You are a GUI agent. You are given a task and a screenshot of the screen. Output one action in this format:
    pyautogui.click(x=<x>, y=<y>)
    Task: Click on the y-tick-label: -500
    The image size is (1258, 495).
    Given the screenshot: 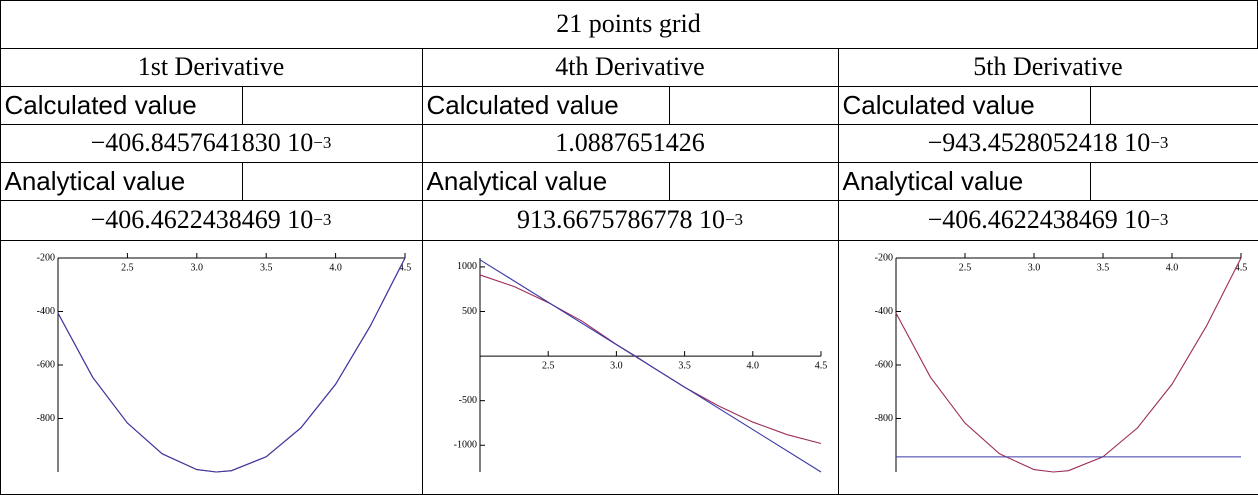 What is the action you would take?
    pyautogui.click(x=468, y=400)
    